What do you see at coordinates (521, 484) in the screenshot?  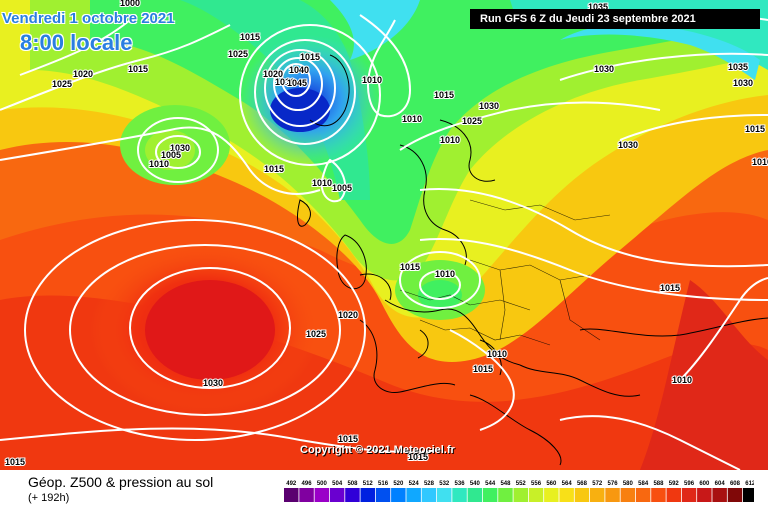 I see `legend-tick-label: 552` at bounding box center [521, 484].